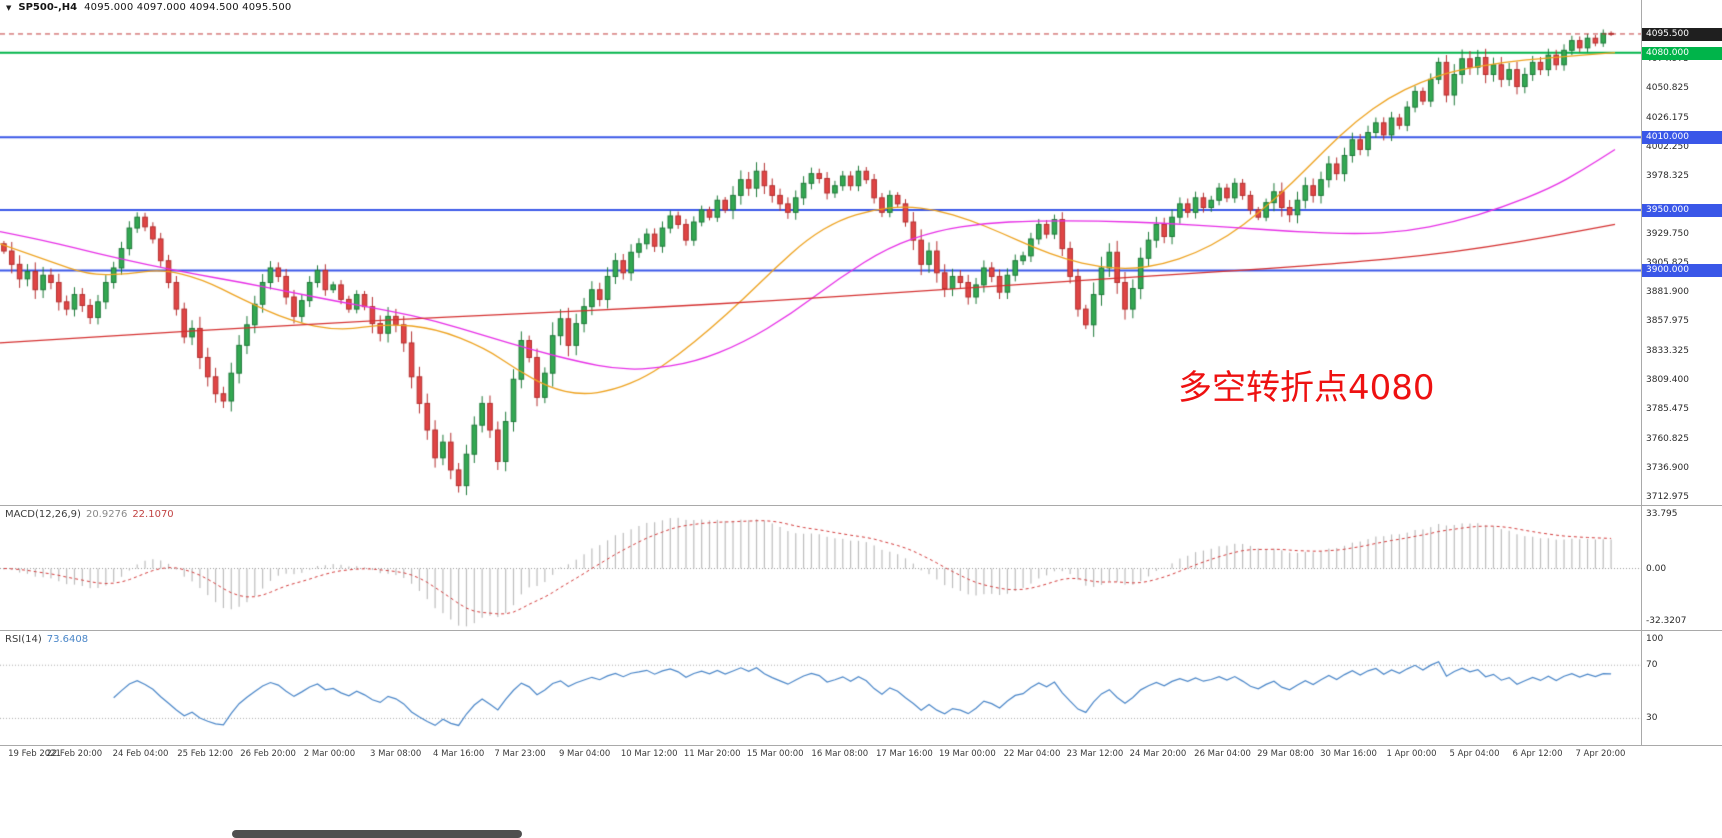 This screenshot has height=838, width=1722. I want to click on symbol-marker-icon: ▼, so click(9, 7).